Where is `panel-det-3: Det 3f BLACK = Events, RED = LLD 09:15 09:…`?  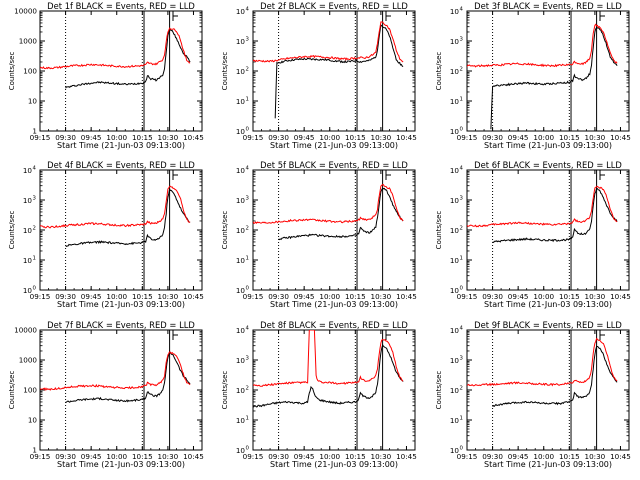 panel-det-3: Det 3f BLACK = Events, RED = LLD 09:15 09:… is located at coordinates (533, 75).